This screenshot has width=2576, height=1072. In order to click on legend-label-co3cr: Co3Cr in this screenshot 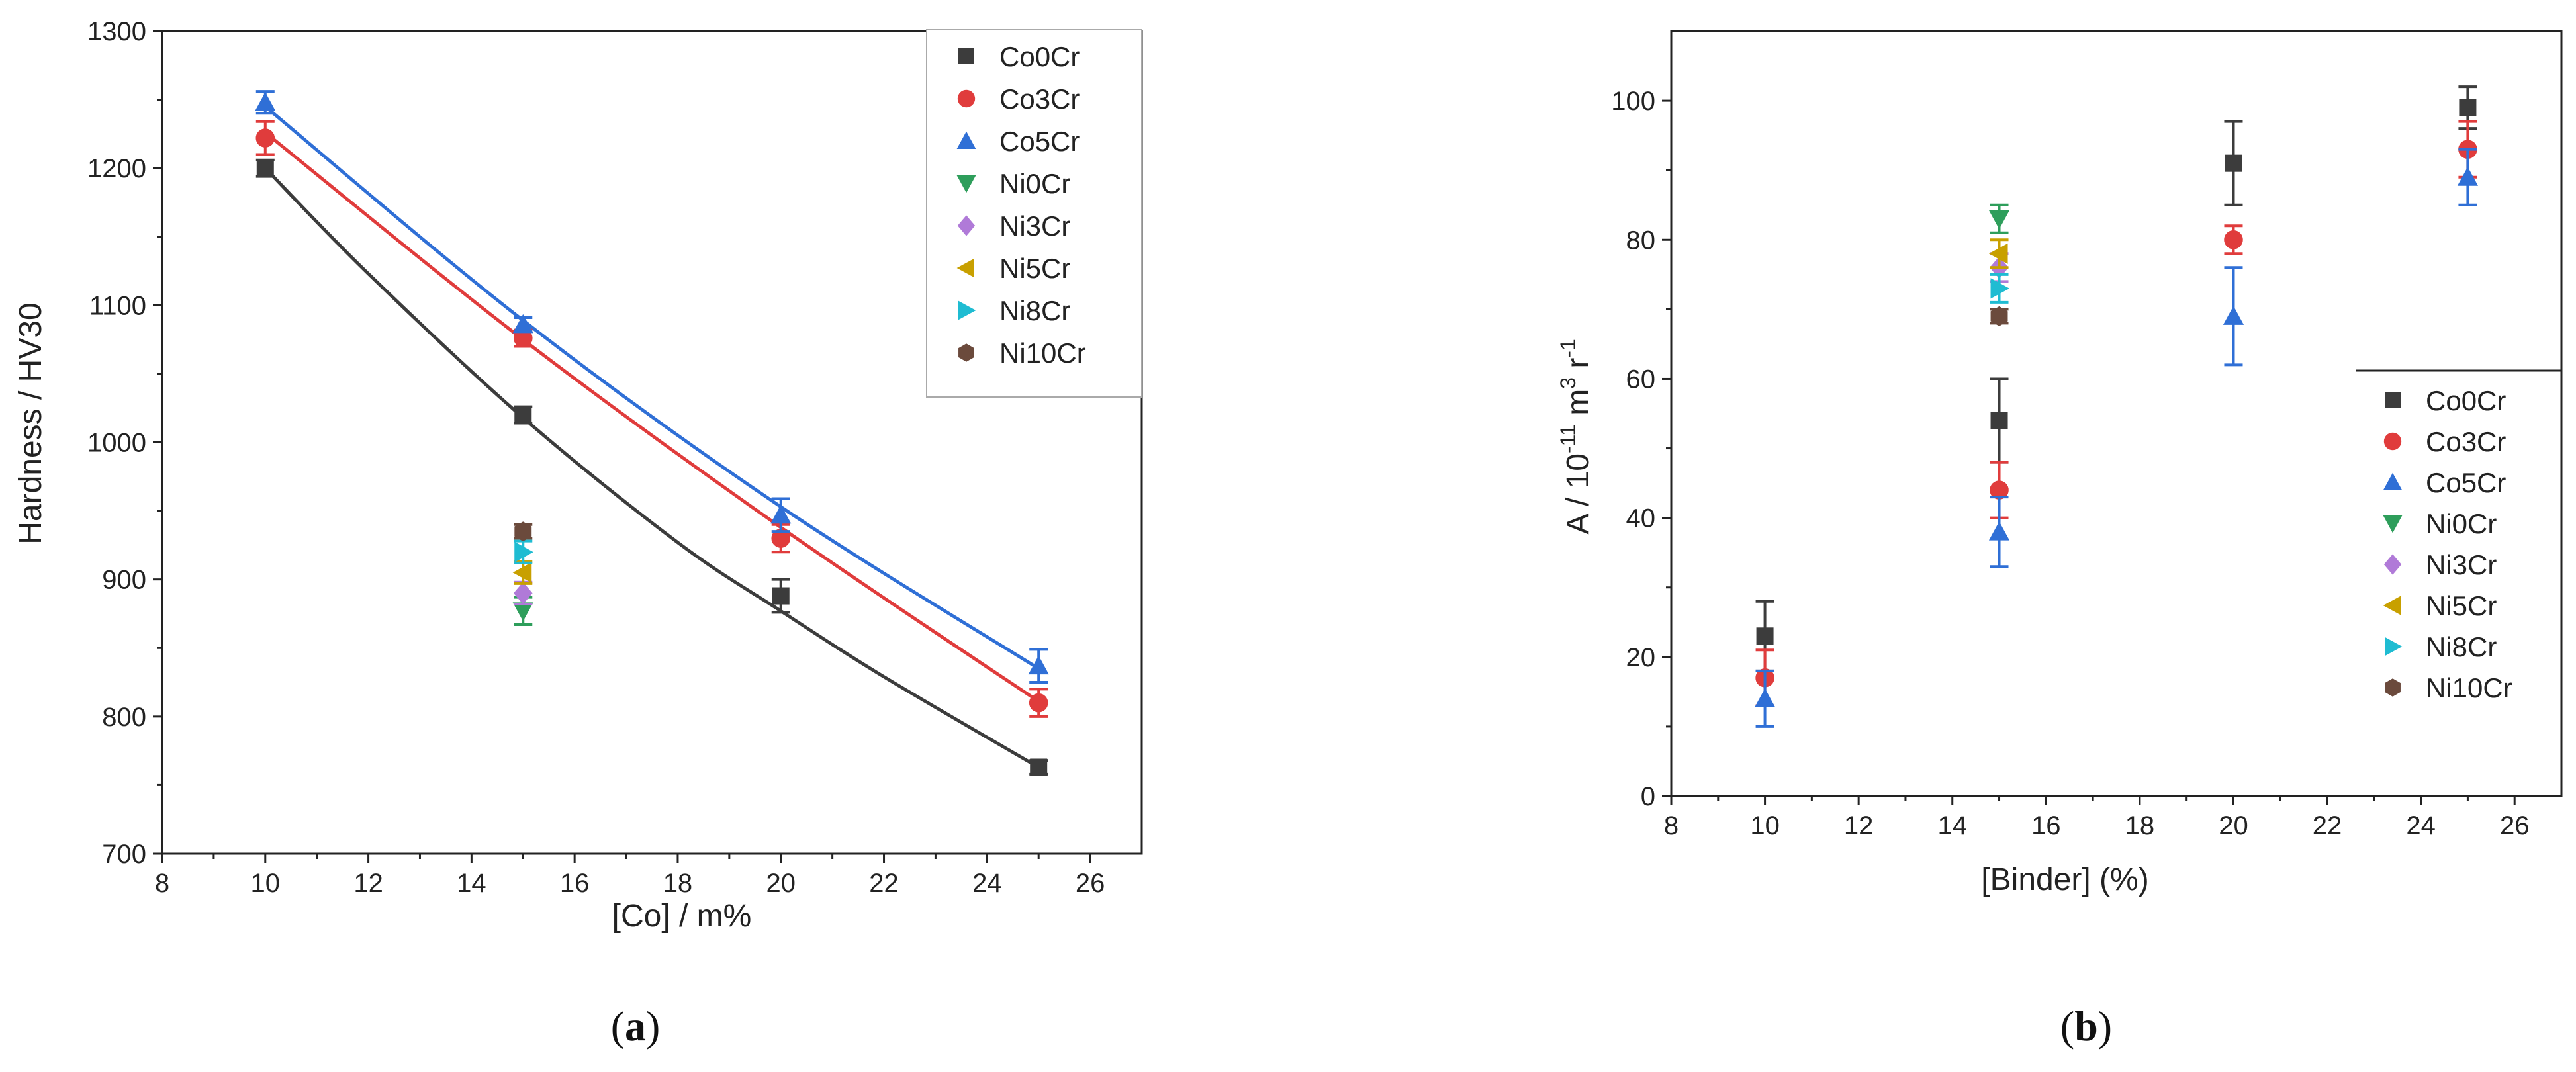, I will do `click(2466, 441)`.